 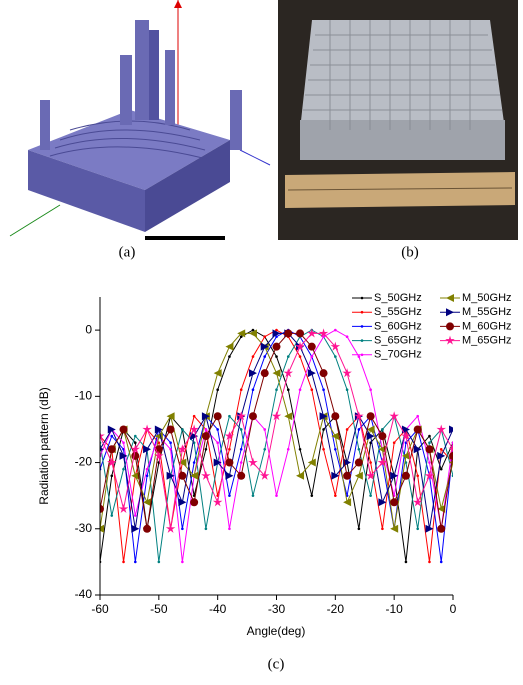 I want to click on legend-marker, so click(x=450, y=312).